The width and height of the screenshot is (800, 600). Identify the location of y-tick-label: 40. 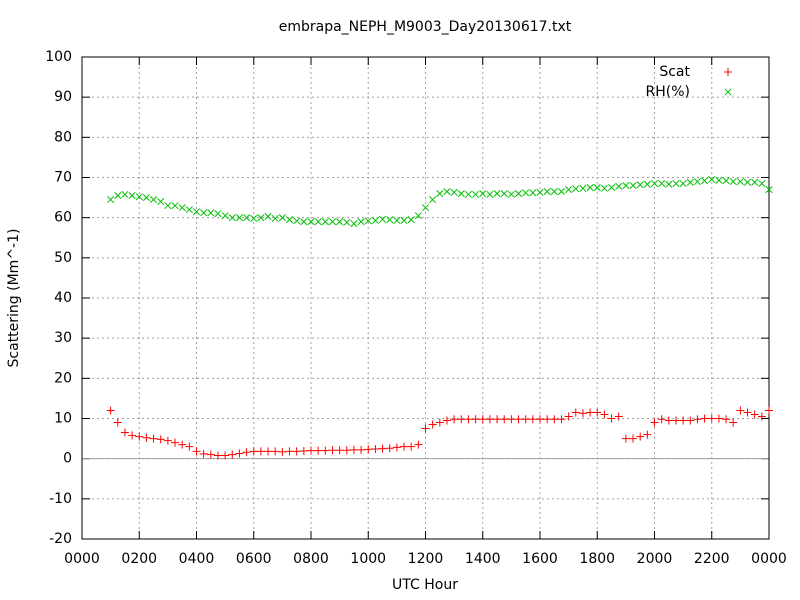
(63, 298).